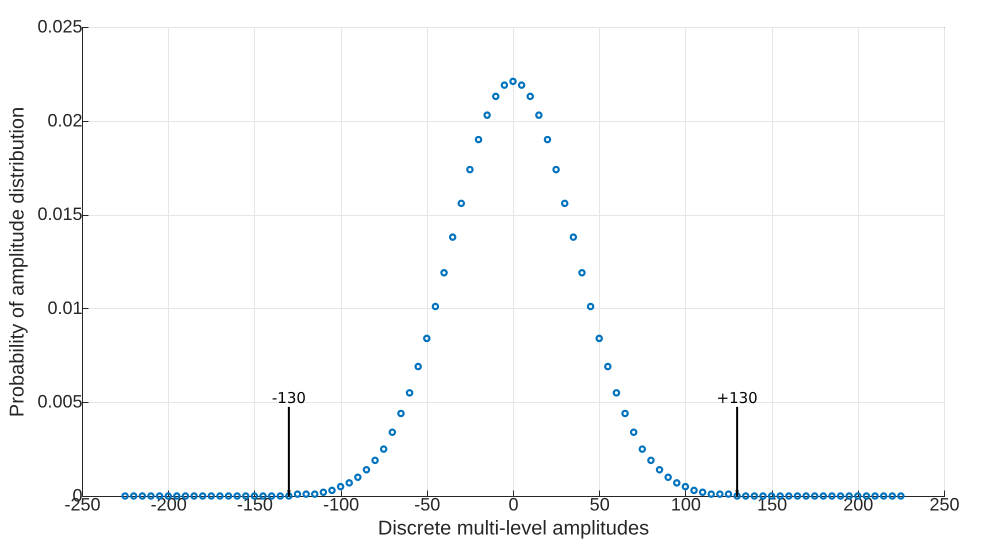  What do you see at coordinates (59, 214) in the screenshot?
I see `y-tick-label: 0.015` at bounding box center [59, 214].